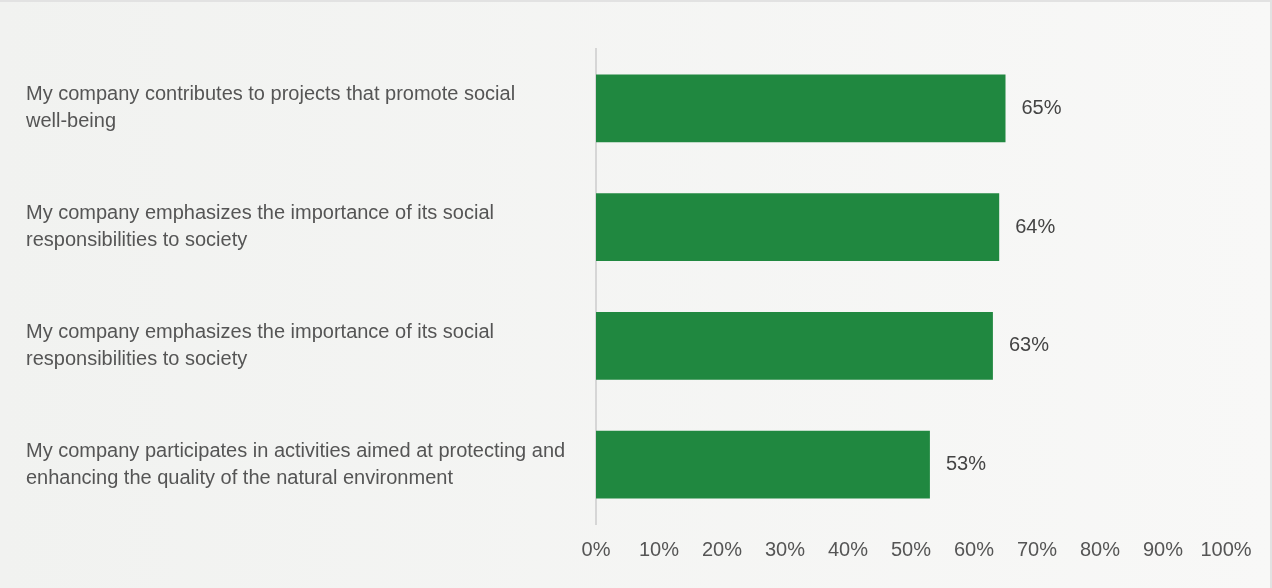 This screenshot has width=1272, height=588. What do you see at coordinates (966, 463) in the screenshot?
I see `data-label: 53%` at bounding box center [966, 463].